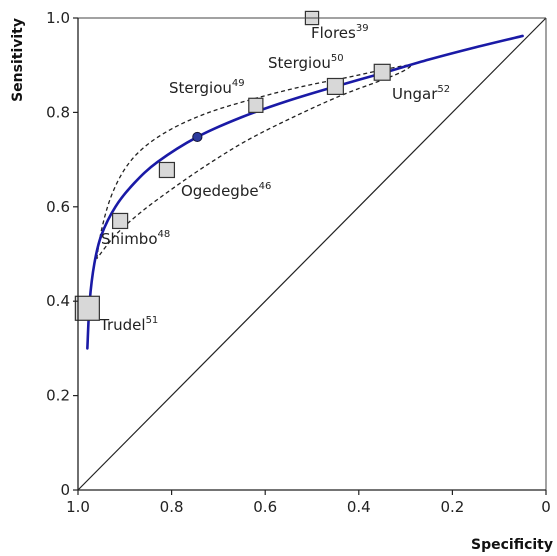 The image size is (557, 556). What do you see at coordinates (58, 207) in the screenshot?
I see `y-tick-label-3: 0.6` at bounding box center [58, 207].